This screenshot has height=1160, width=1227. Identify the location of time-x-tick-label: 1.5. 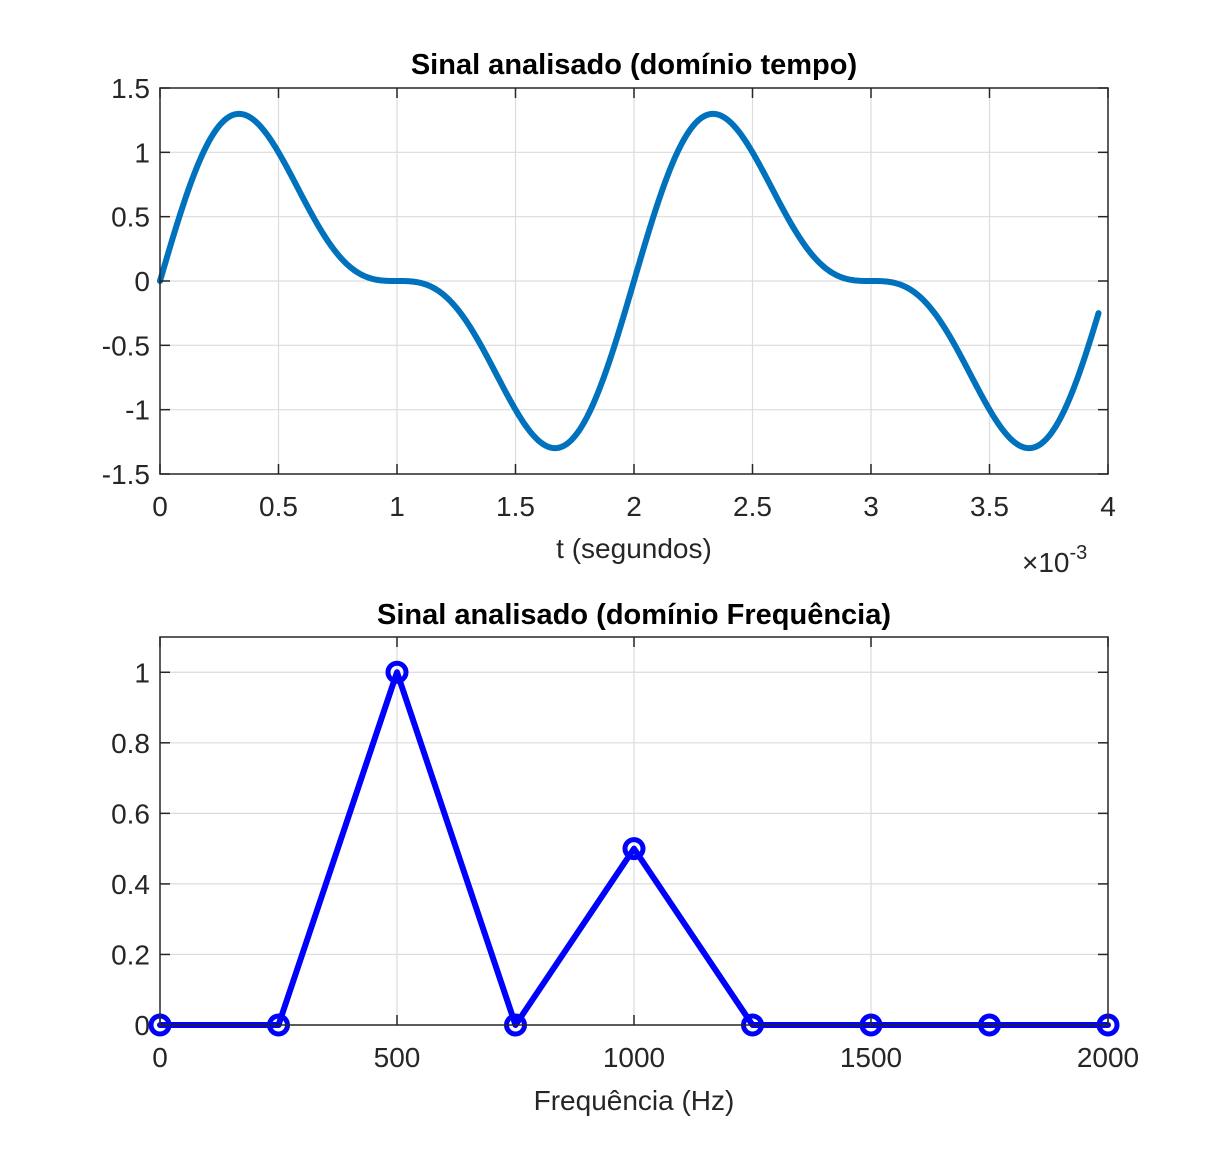
(515, 506).